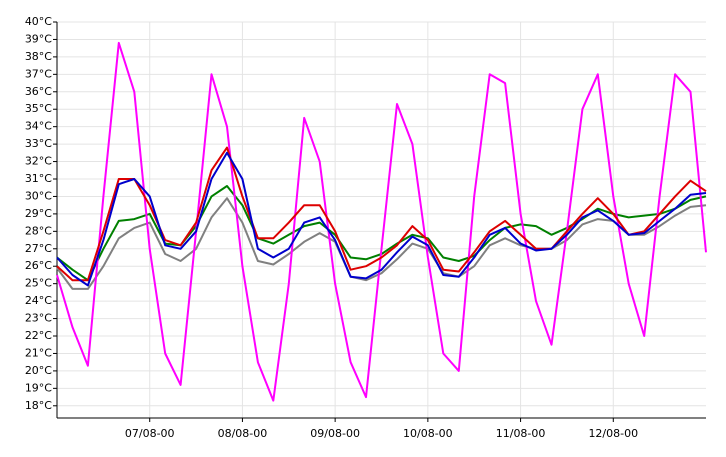  I want to click on y-tick-label: 35°C, so click(38, 108).